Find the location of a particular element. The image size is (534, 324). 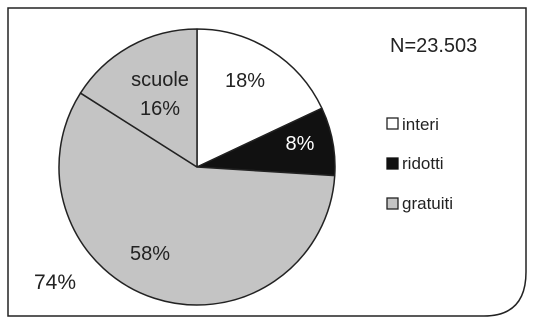

slice-label-interi: 18% is located at coordinates (245, 81).